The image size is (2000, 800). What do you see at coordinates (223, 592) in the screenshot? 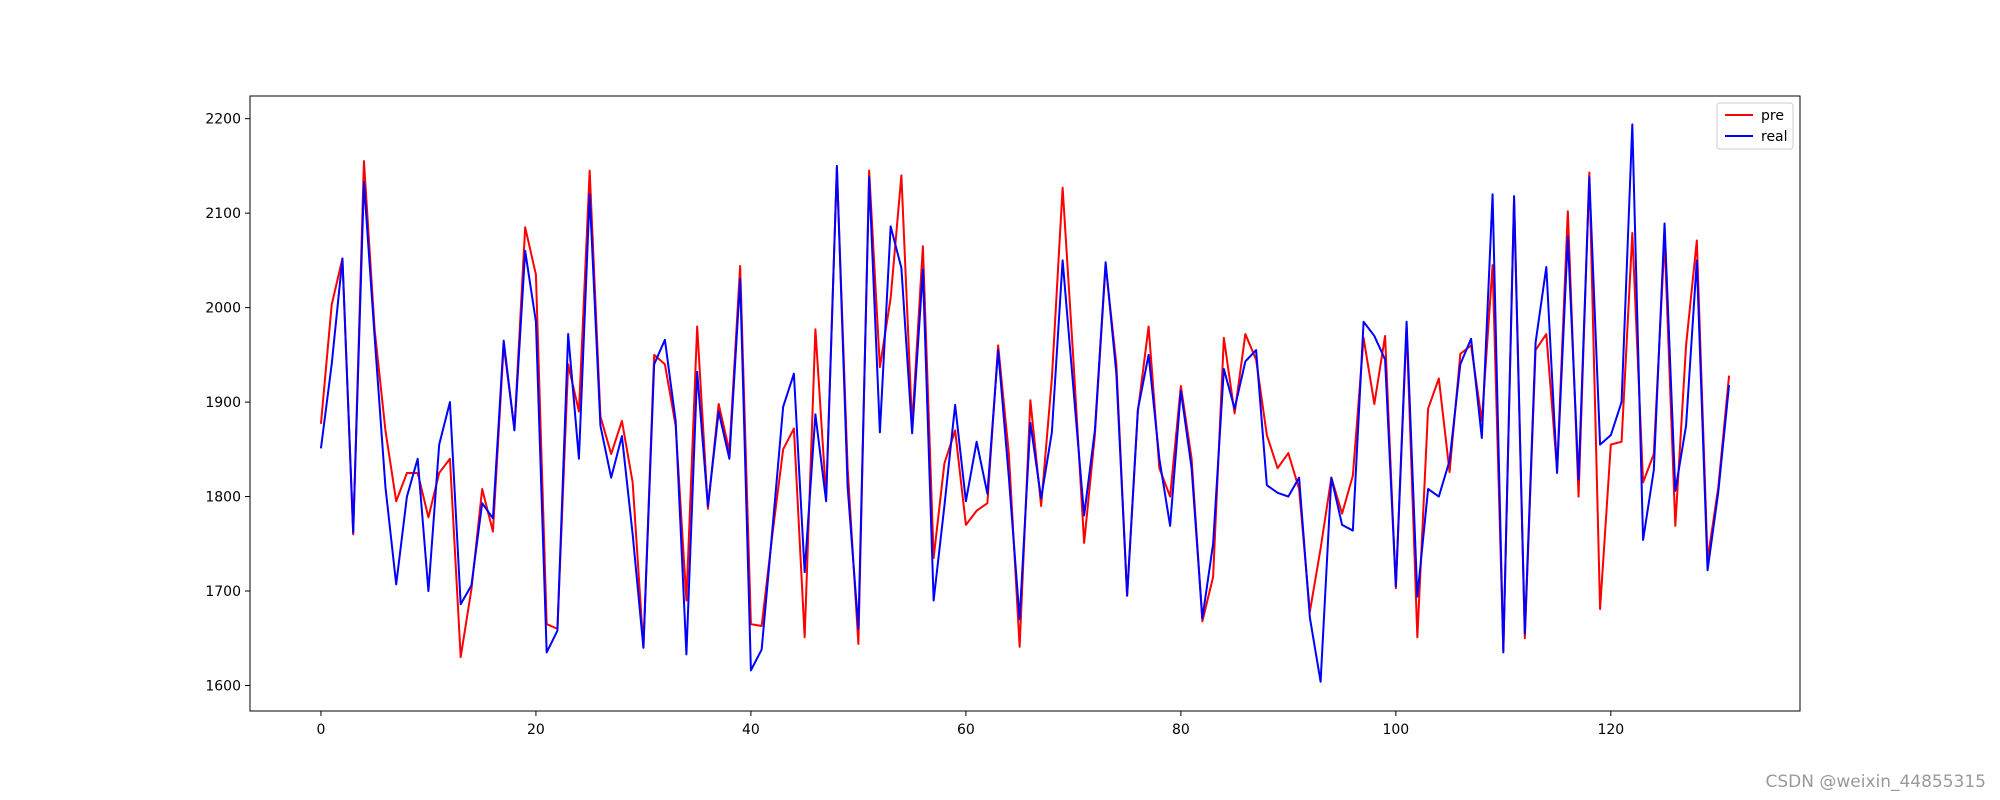
I see `y-tick-label: 1700` at bounding box center [223, 592].